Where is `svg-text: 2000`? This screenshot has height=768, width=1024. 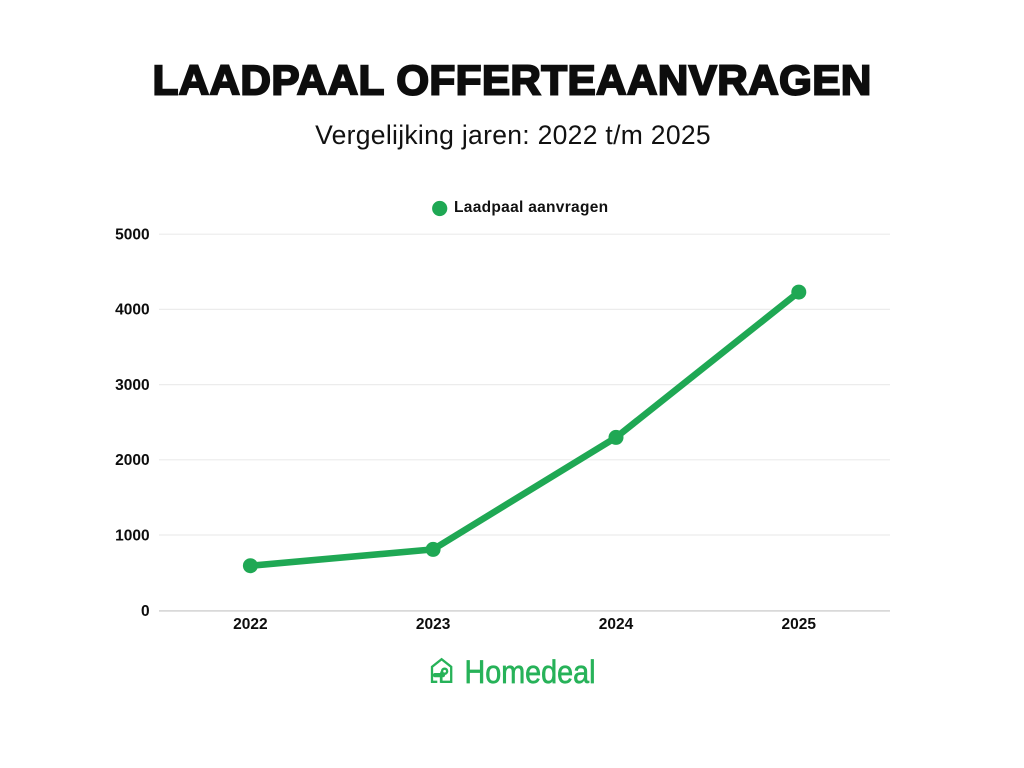 svg-text: 2000 is located at coordinates (132, 460).